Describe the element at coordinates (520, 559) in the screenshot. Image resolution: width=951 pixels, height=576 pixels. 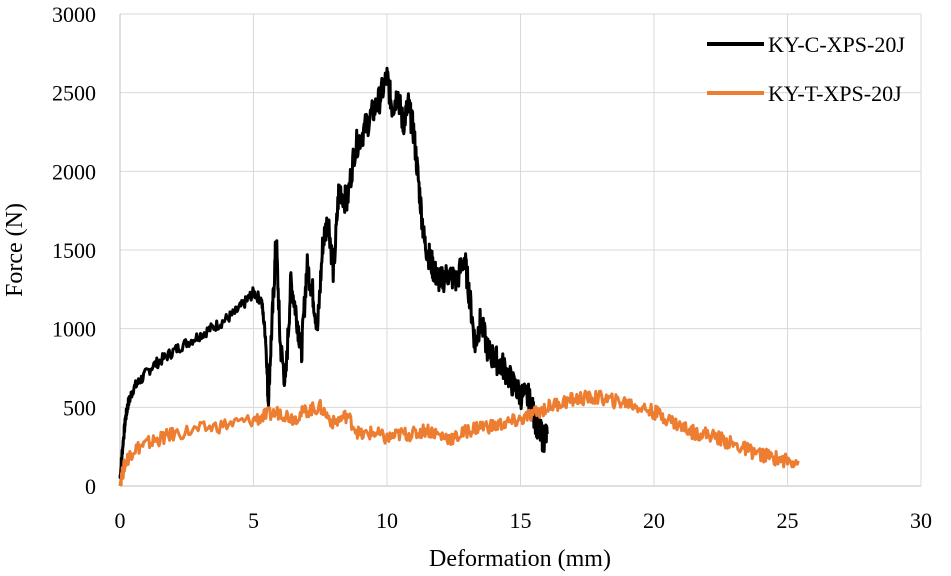
I see `x-axis-title: Deformation (mm)` at that location.